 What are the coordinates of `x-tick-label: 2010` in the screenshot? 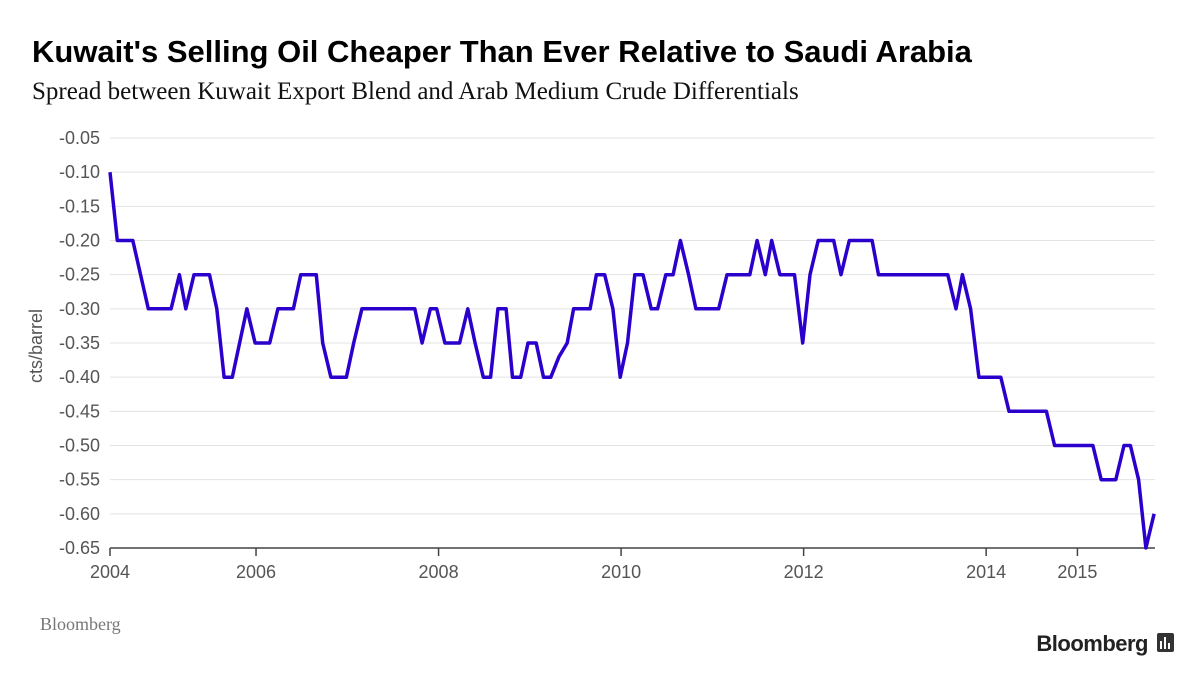 It's located at (621, 572).